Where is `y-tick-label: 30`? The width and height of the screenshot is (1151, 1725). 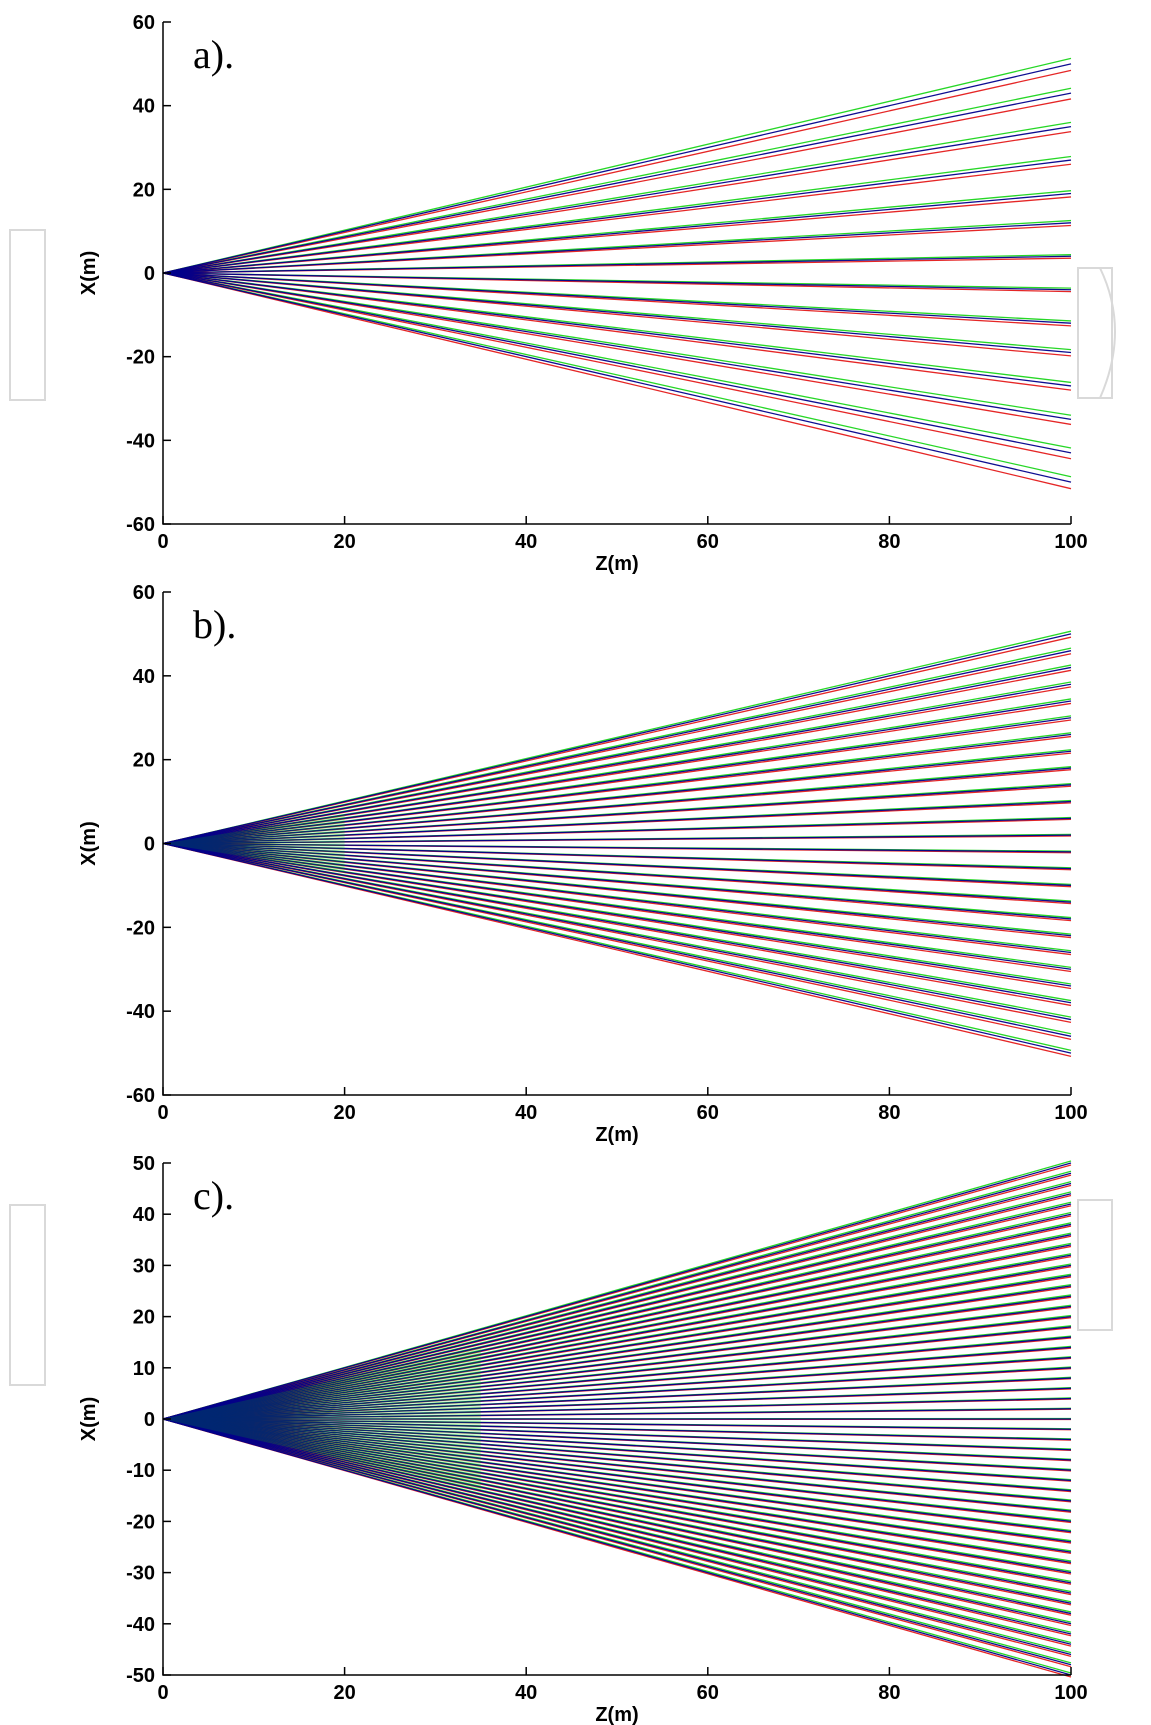 y-tick-label: 30 is located at coordinates (144, 1266).